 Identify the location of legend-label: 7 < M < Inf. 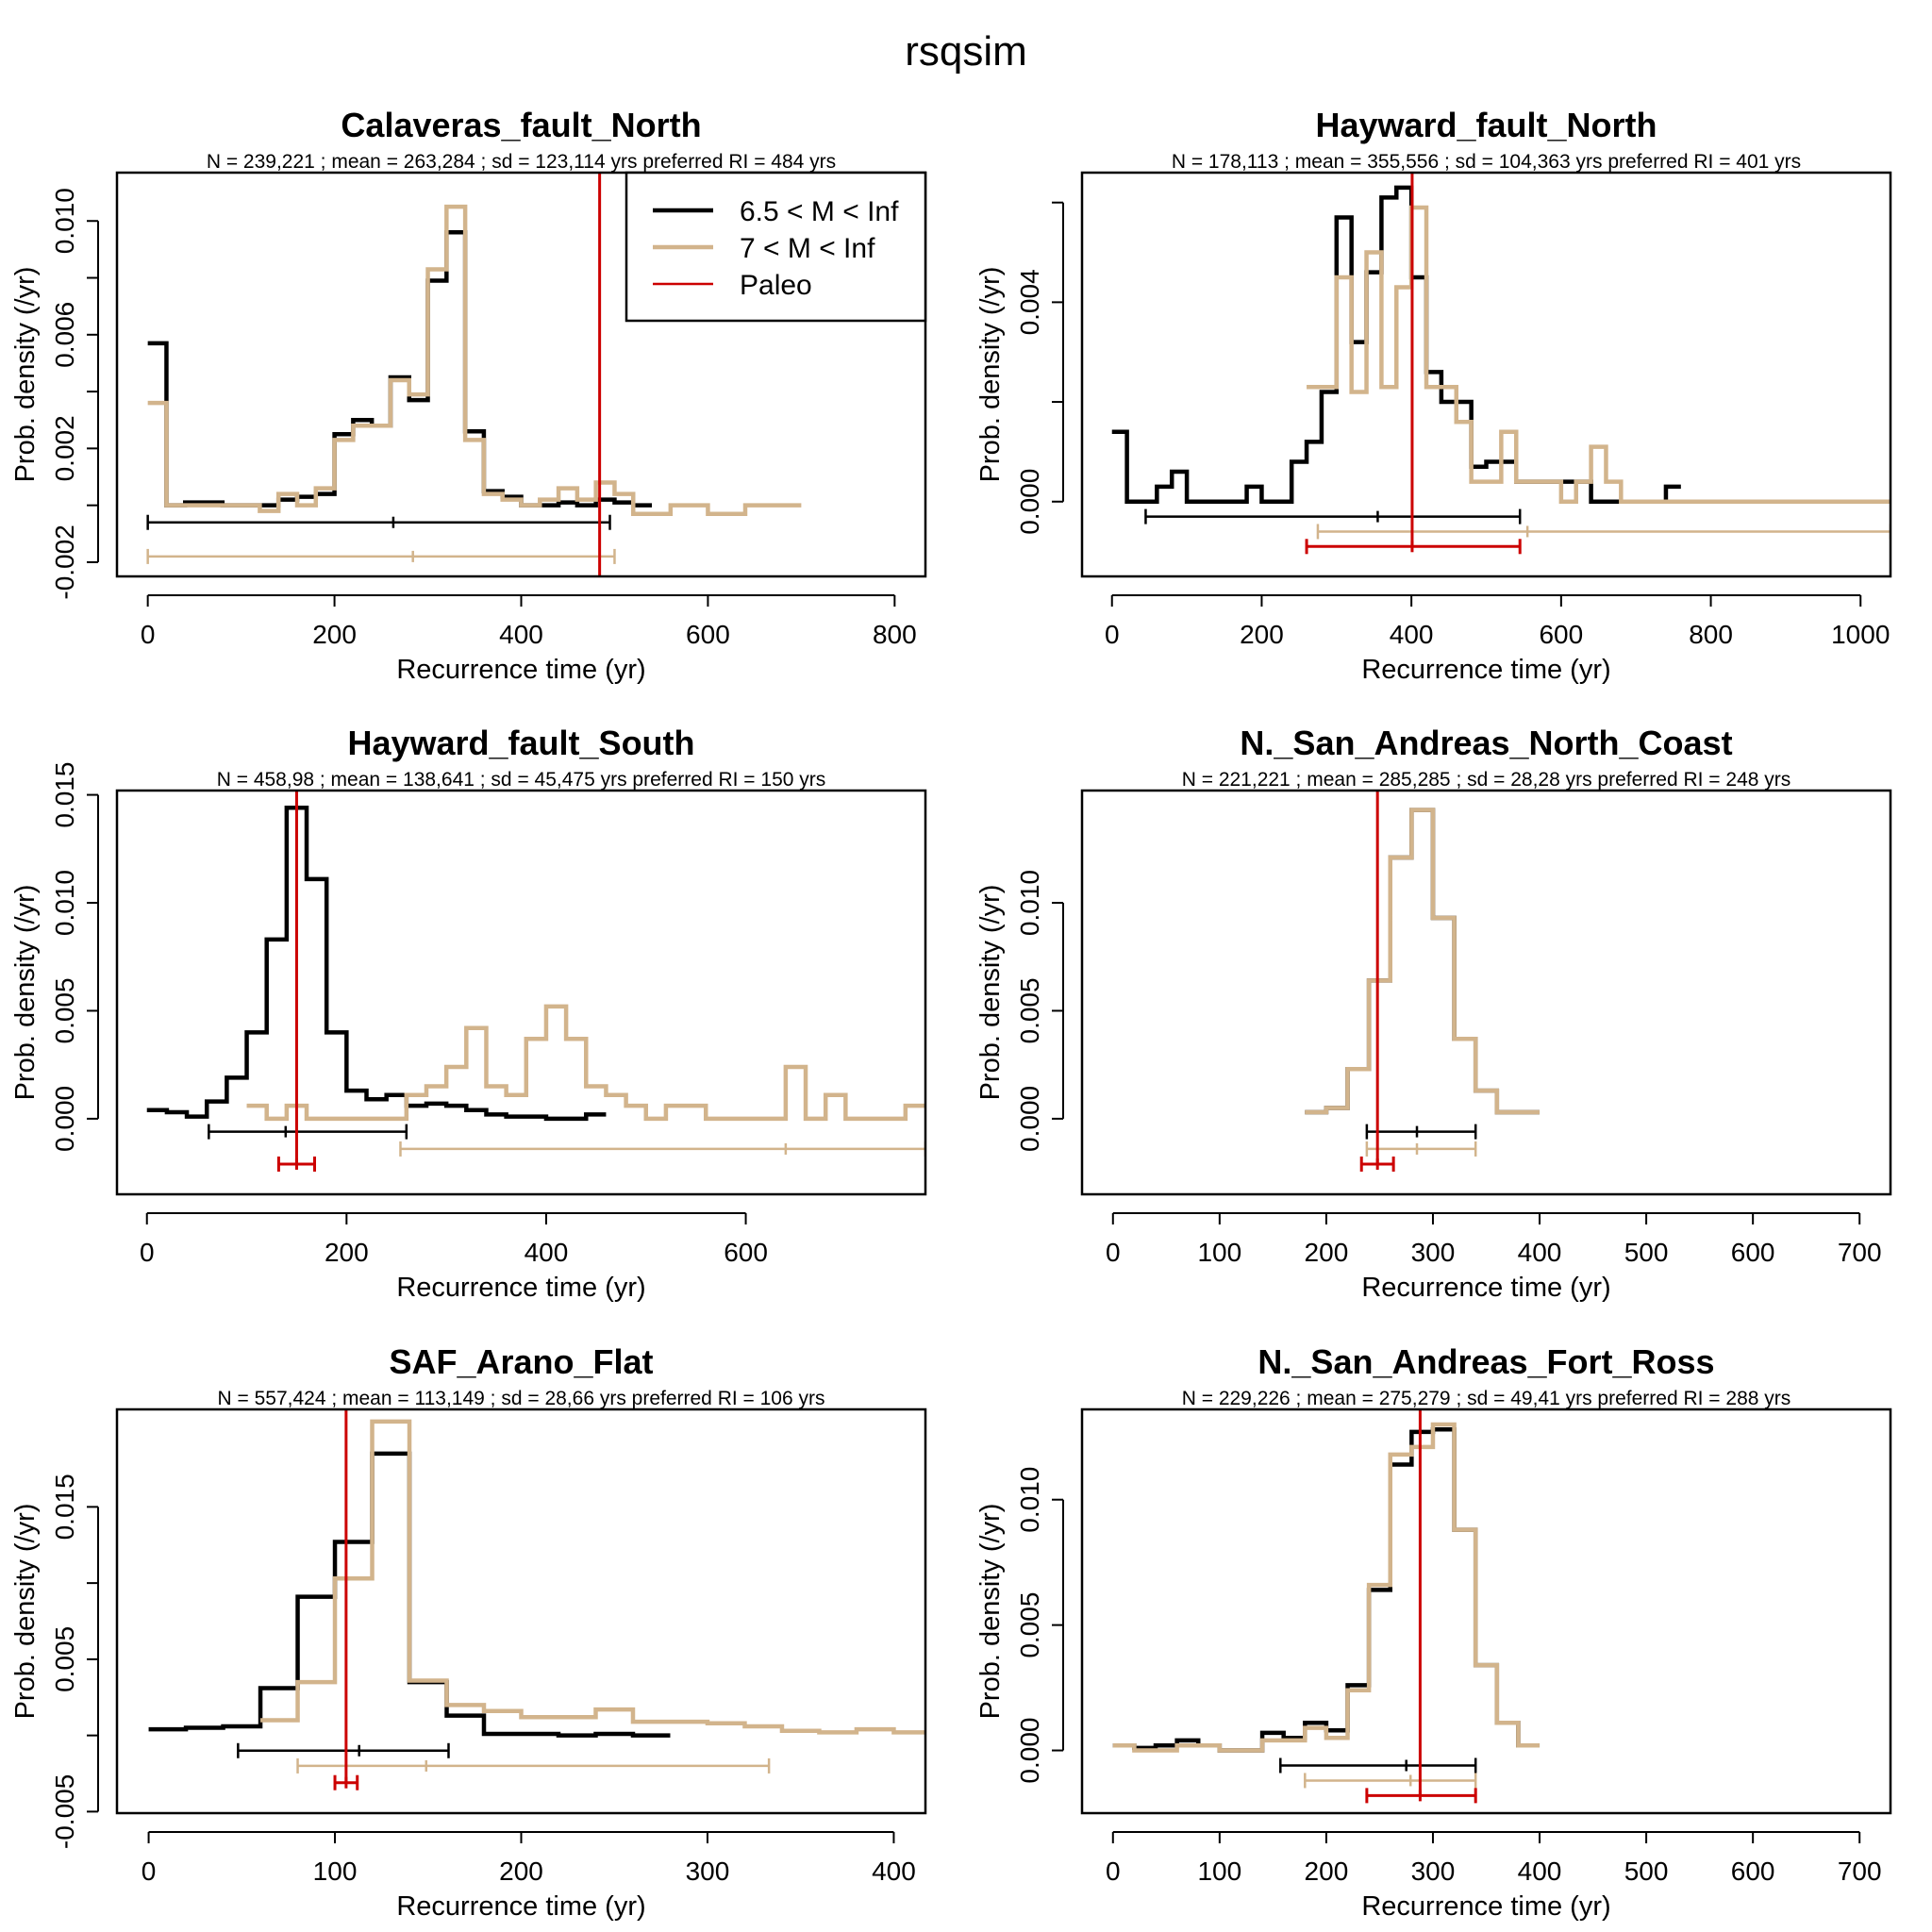
(807, 249).